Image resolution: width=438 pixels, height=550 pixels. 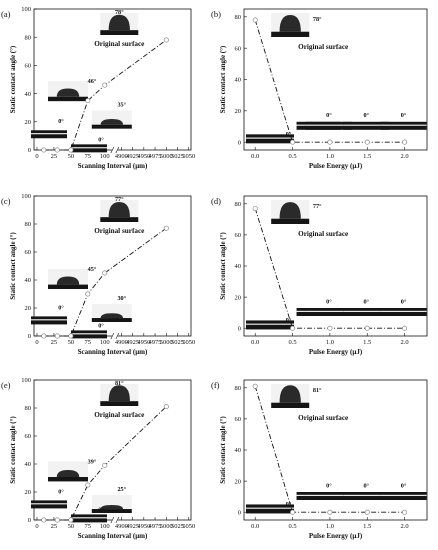 What do you see at coordinates (330, 342) in the screenshot?
I see `x-tick-label: 1.0` at bounding box center [330, 342].